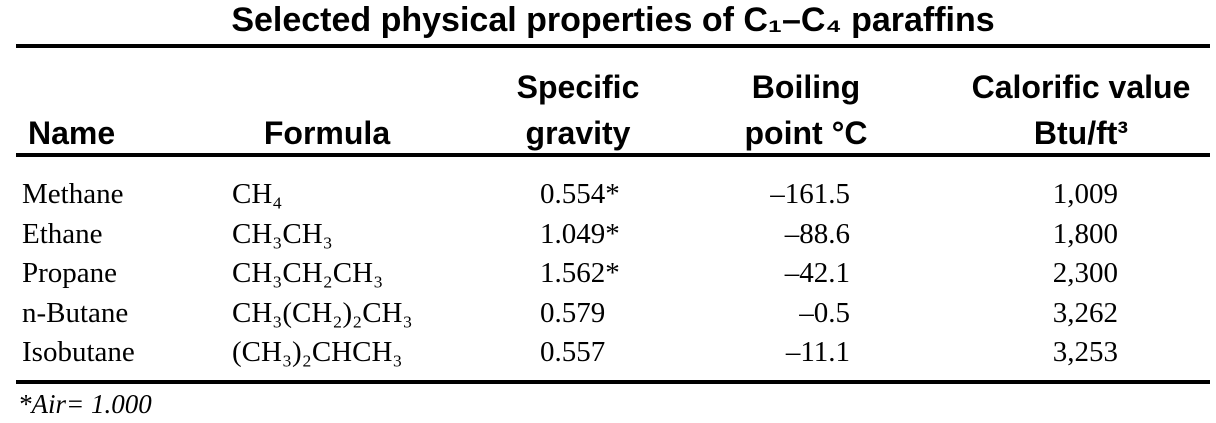  Describe the element at coordinates (1081, 87) in the screenshot. I see `column-header-line: Calorific value` at that location.